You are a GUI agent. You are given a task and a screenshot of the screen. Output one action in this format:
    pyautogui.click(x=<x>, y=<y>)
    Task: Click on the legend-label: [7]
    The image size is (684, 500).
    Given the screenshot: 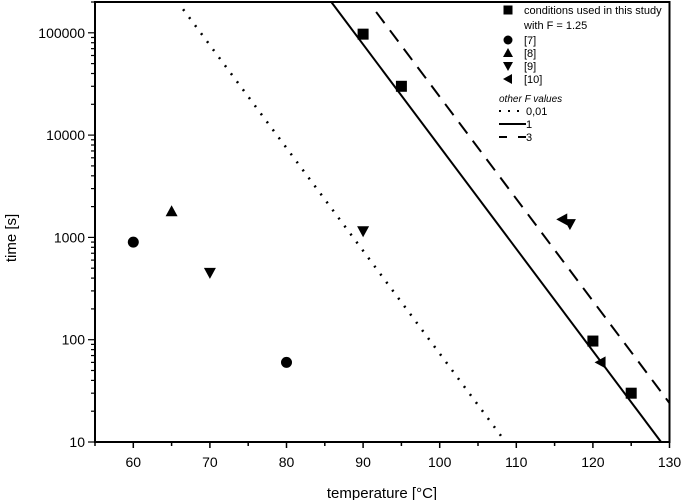 What is the action you would take?
    pyautogui.click(x=530, y=41)
    